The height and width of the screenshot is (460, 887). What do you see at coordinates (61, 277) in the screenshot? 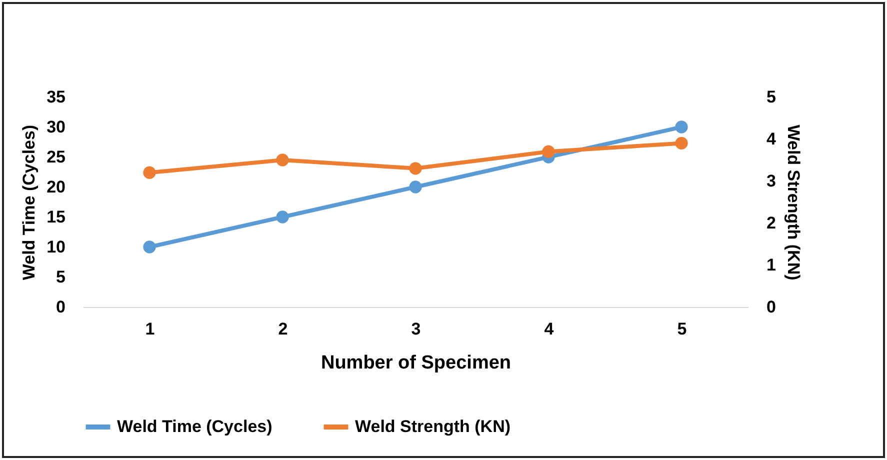
I see `y-tick-label: 5` at bounding box center [61, 277].